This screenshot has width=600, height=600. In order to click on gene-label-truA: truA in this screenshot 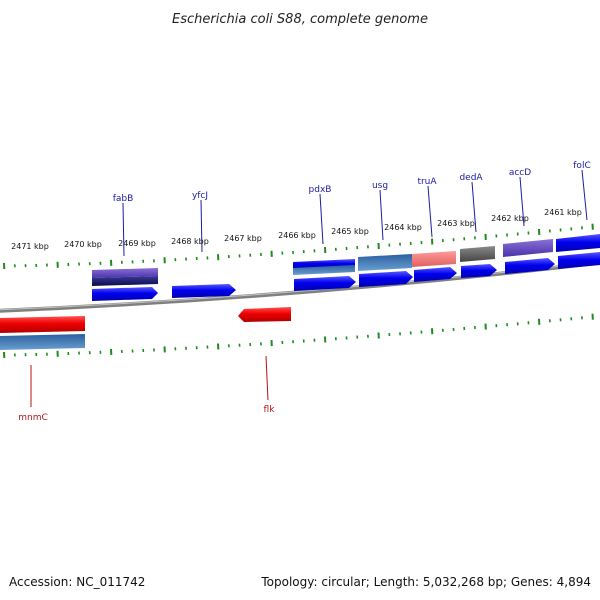, I will do `click(427, 182)`.